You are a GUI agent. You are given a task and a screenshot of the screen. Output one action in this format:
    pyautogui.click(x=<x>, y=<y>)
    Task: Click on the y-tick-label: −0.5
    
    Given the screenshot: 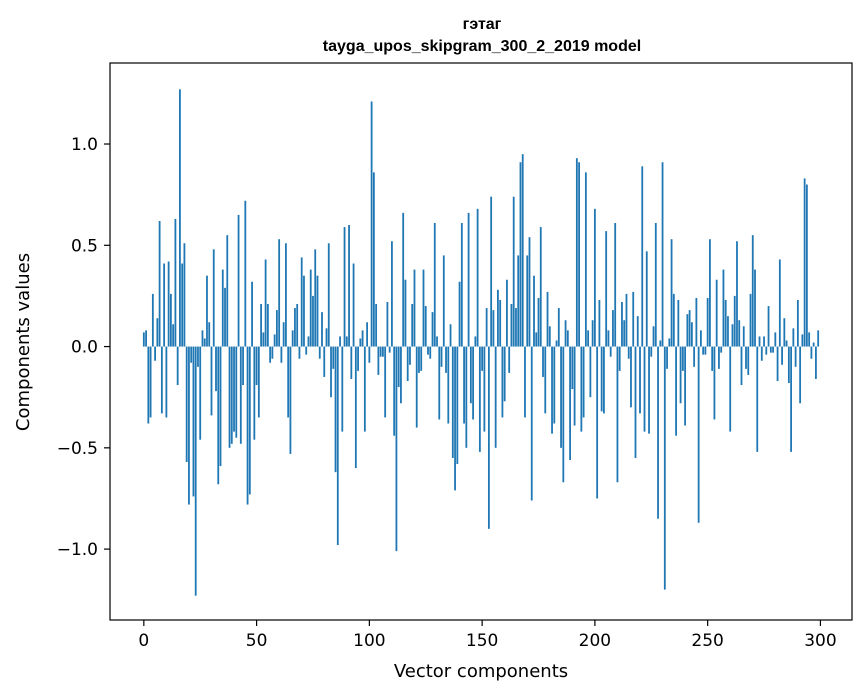 What is the action you would take?
    pyautogui.click(x=77, y=449)
    